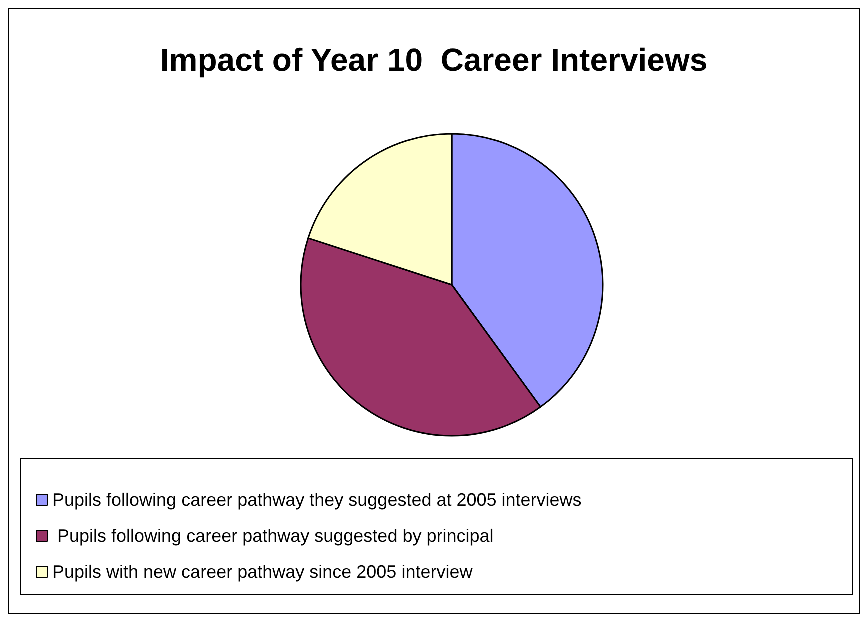 Image resolution: width=868 pixels, height=622 pixels. What do you see at coordinates (273, 536) in the screenshot?
I see `legend-label: Pupils following career pathway suggested by principal` at bounding box center [273, 536].